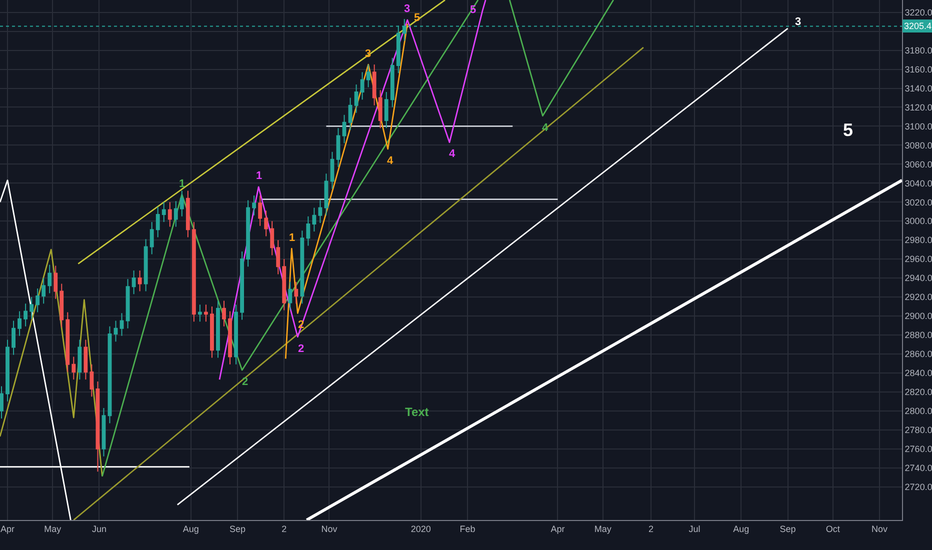  I want to click on annotation: 5, so click(848, 130).